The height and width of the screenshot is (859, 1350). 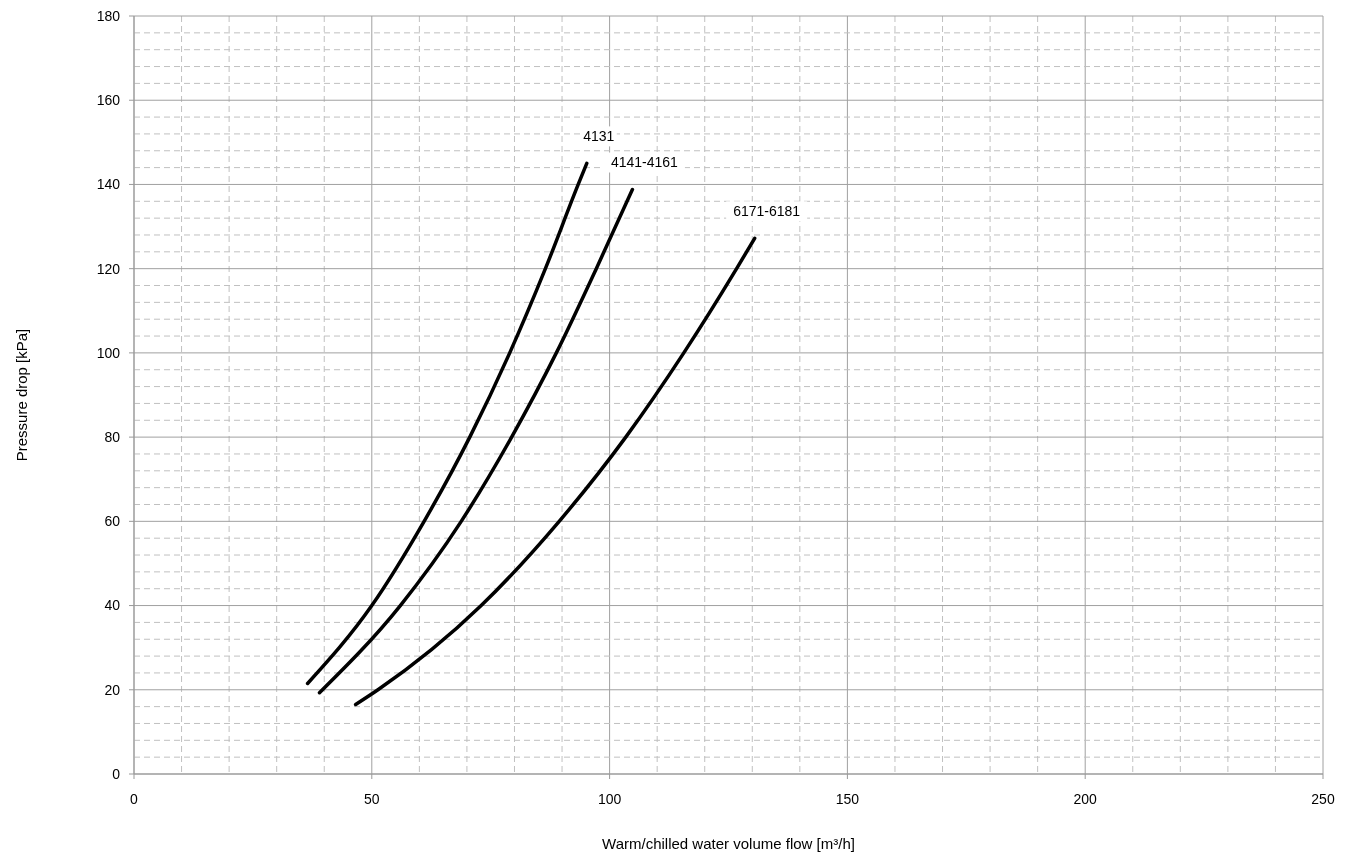 What do you see at coordinates (767, 211) in the screenshot?
I see `annotation: 6171-6181` at bounding box center [767, 211].